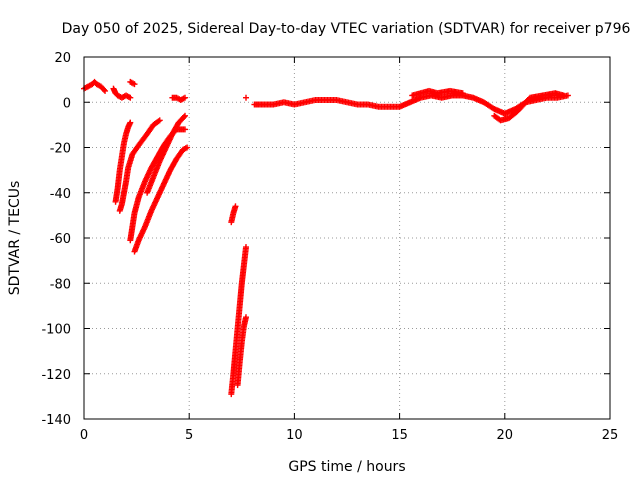 The width and height of the screenshot is (640, 480). I want to click on y-tick-label: -120, so click(56, 375).